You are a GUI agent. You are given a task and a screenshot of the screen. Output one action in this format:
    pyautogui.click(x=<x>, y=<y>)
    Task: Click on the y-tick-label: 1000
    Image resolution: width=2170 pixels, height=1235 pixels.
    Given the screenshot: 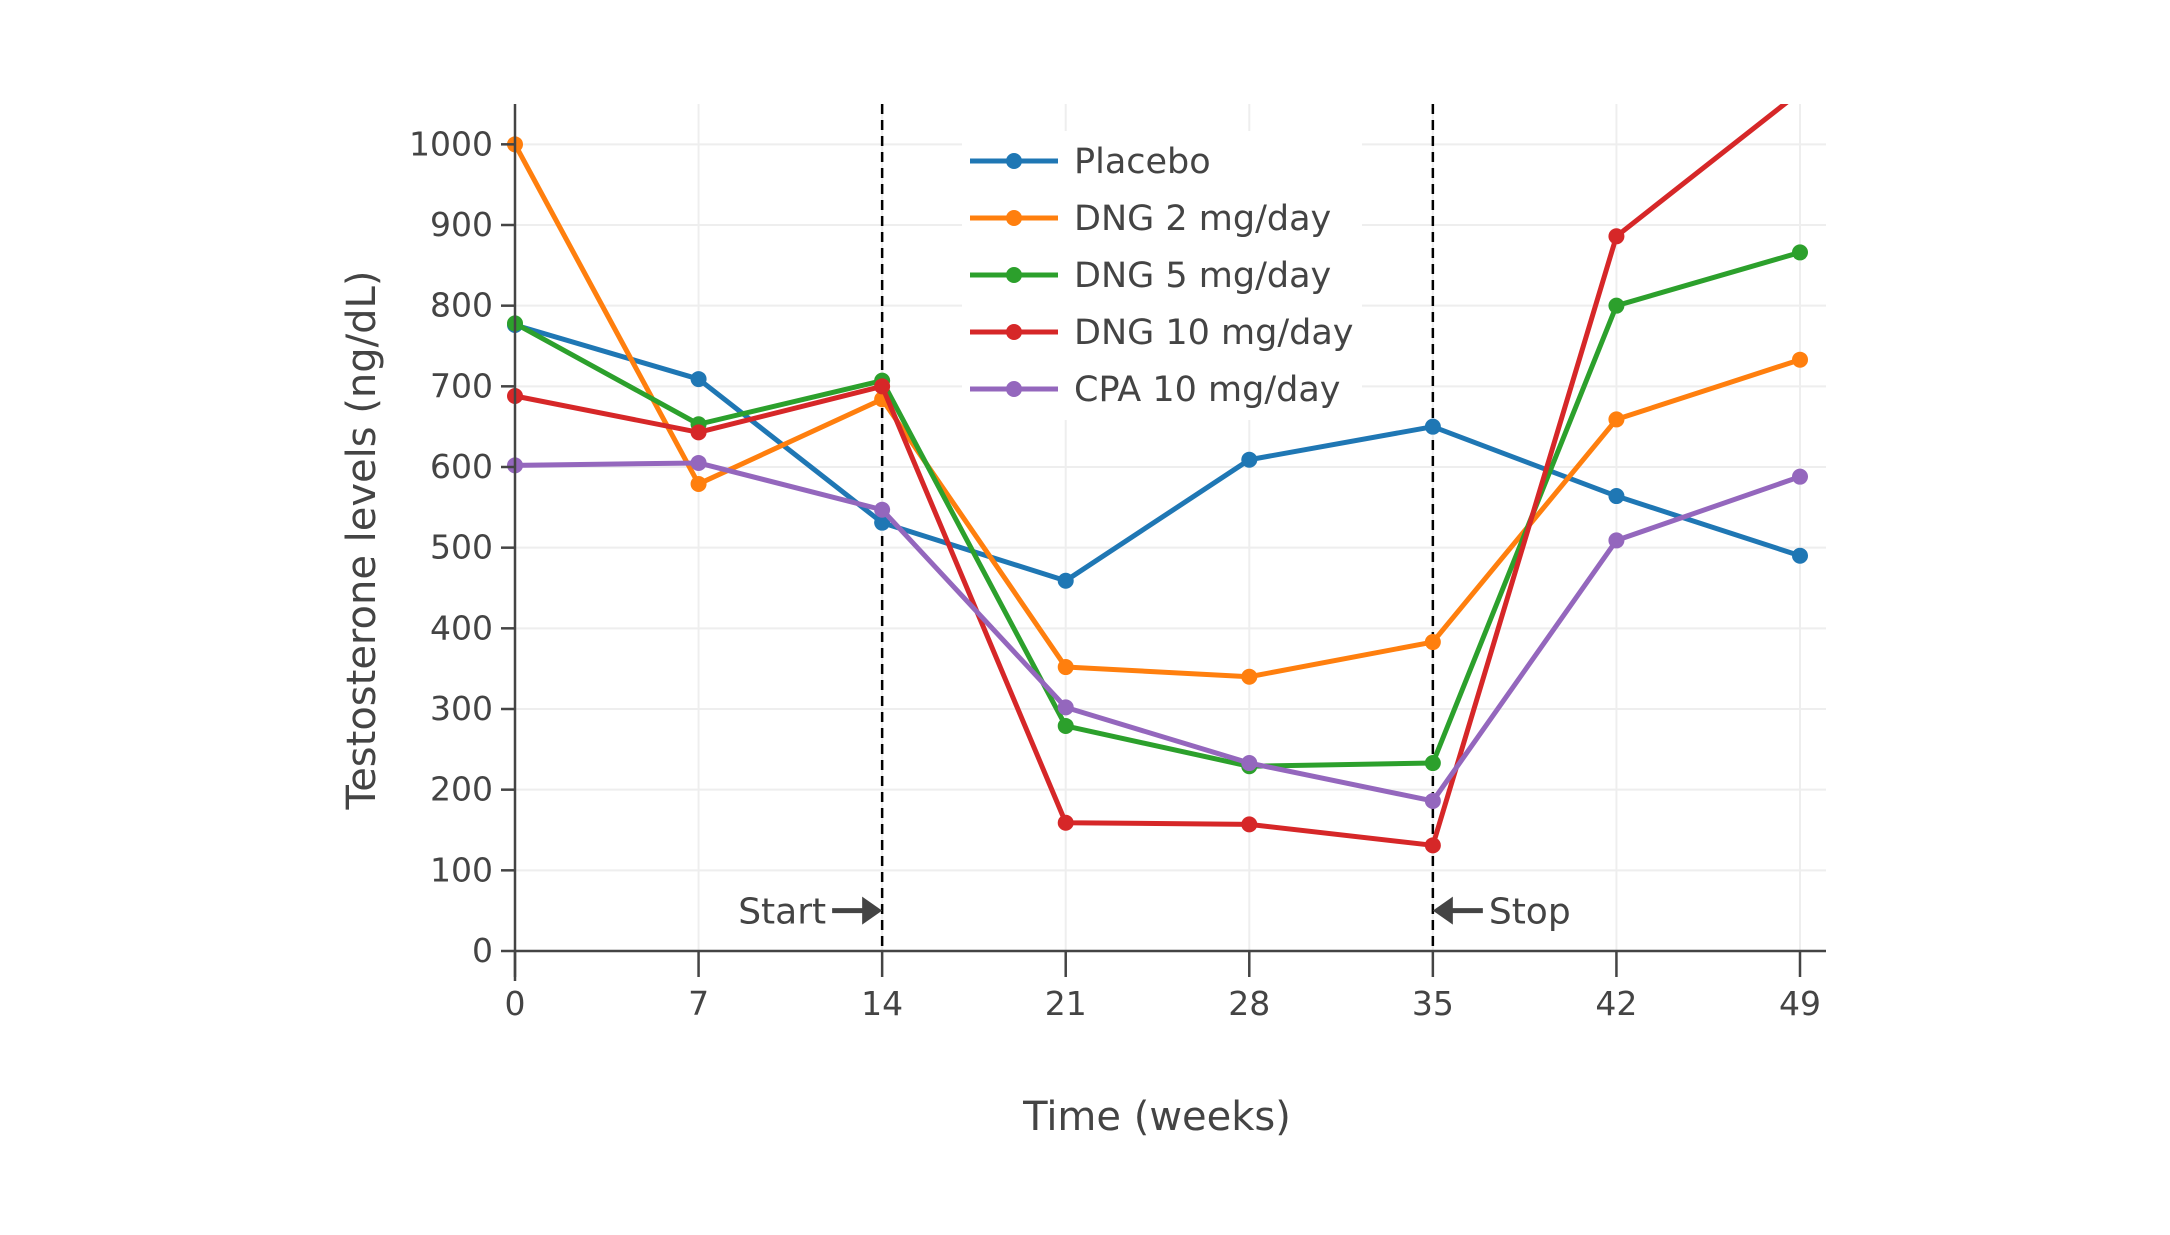 What is the action you would take?
    pyautogui.click(x=451, y=143)
    